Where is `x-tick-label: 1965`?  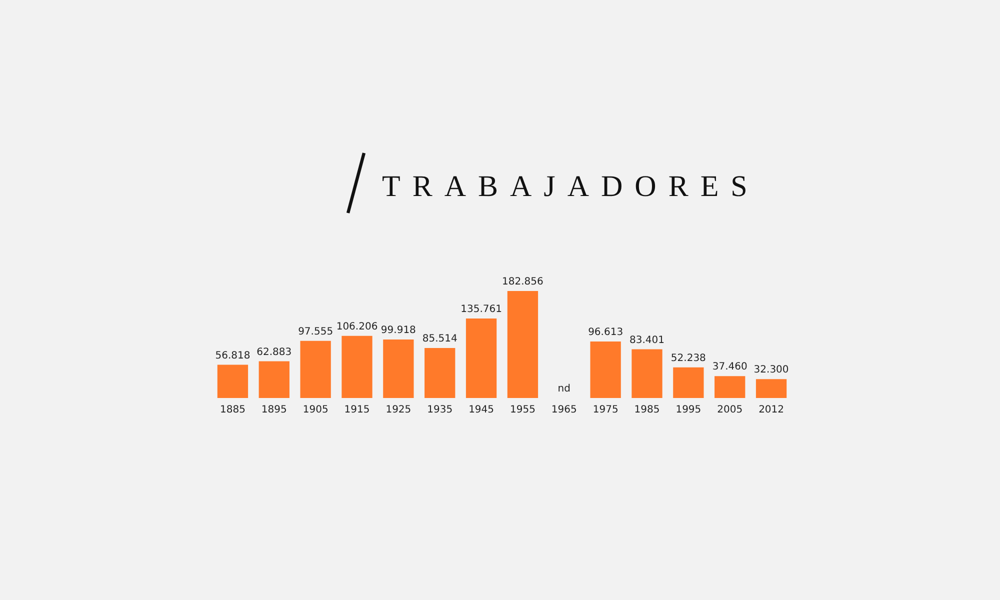
x-tick-label: 1965 is located at coordinates (564, 410).